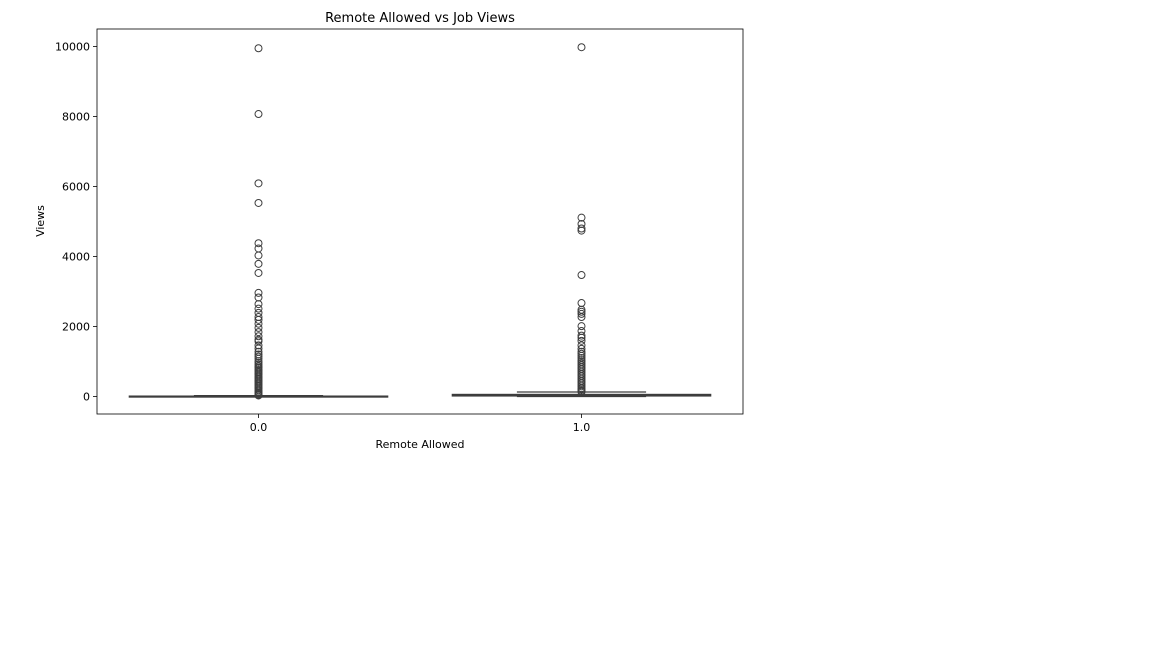 The width and height of the screenshot is (1152, 648). I want to click on y-axis: 0 2000 4000 6000 8000 10000, so click(76, 222).